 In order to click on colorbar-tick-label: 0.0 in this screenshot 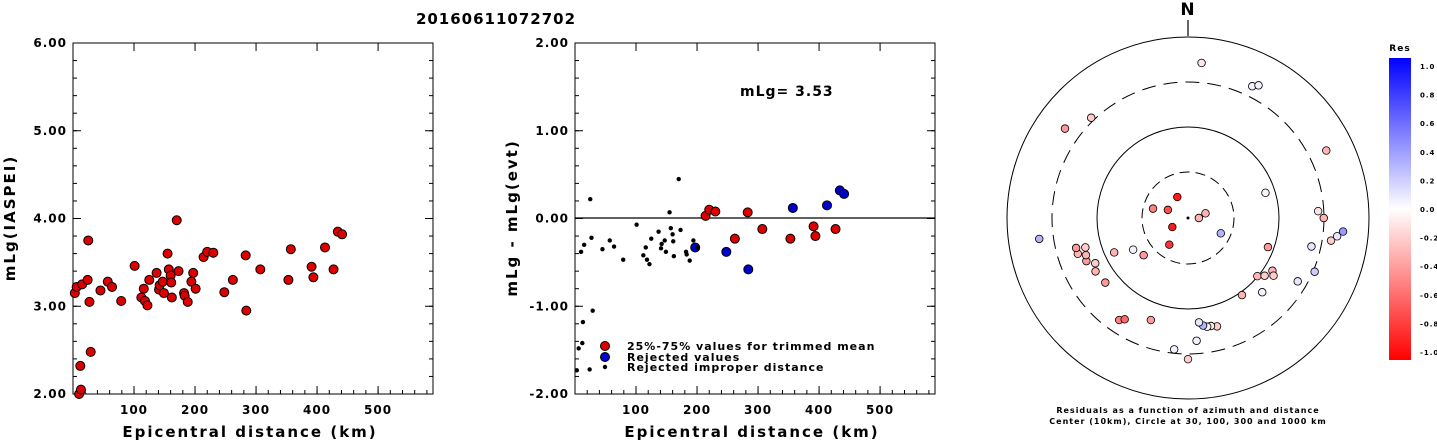, I will do `click(1427, 210)`.